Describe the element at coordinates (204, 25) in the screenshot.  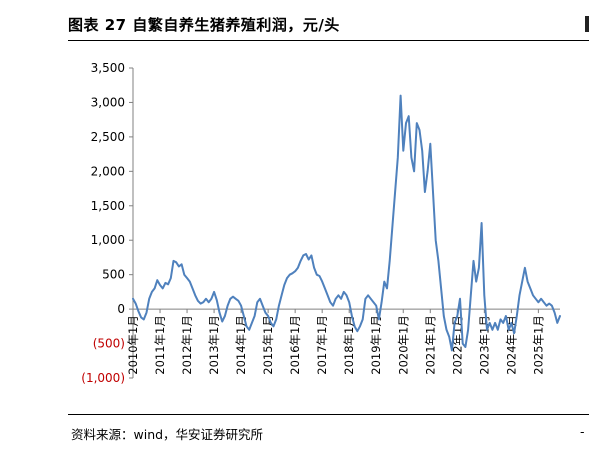
I see `figure-title: 图表 27 自繁自养生猪养殖利润，元/头` at that location.